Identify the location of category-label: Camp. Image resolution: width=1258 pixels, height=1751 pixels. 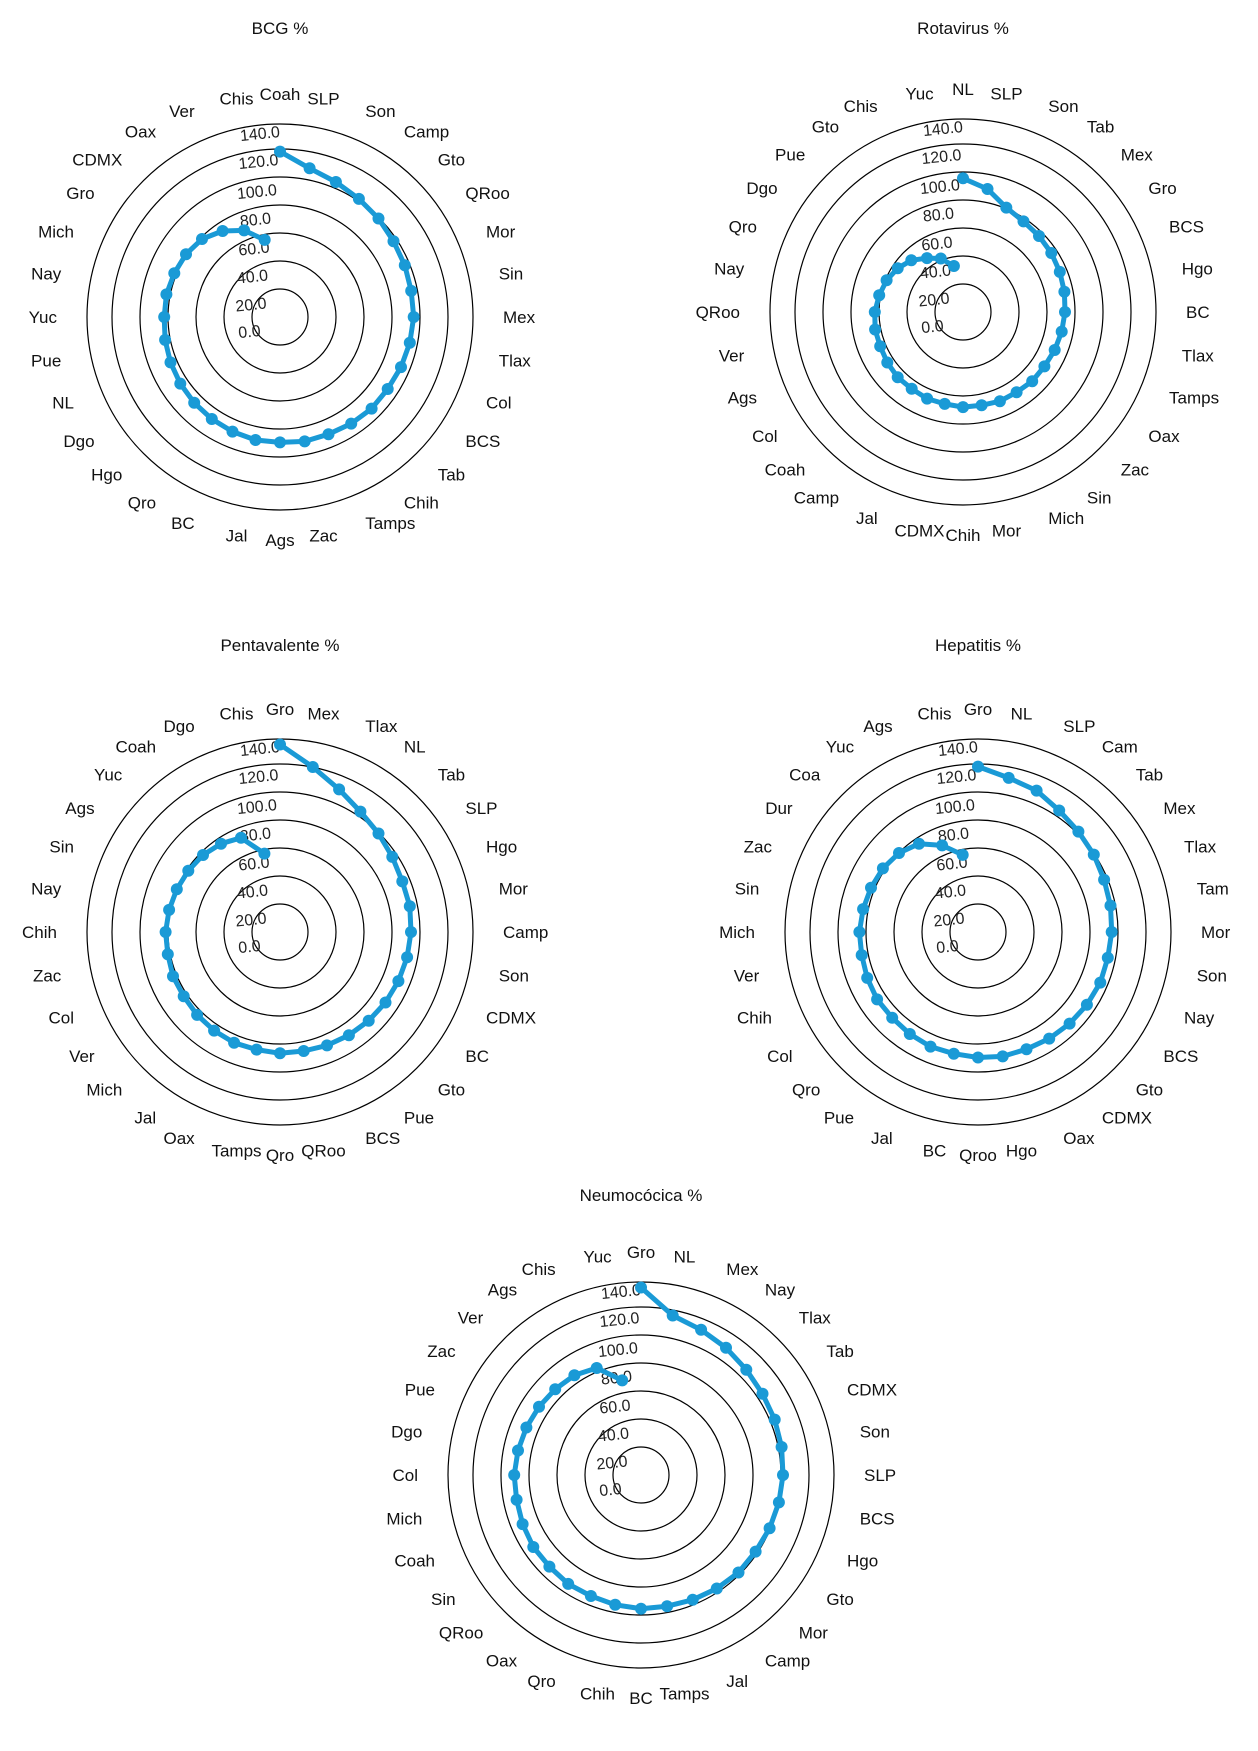
(525, 932).